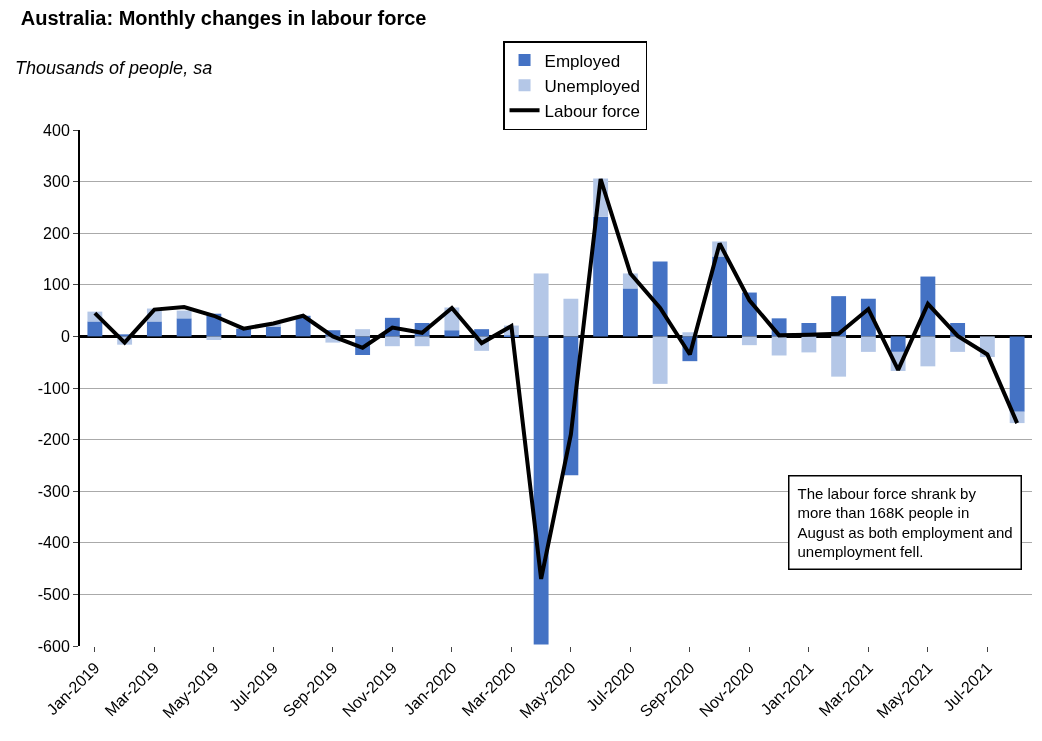 This screenshot has height=741, width=1042. I want to click on y-tick-label: 200, so click(56, 233).